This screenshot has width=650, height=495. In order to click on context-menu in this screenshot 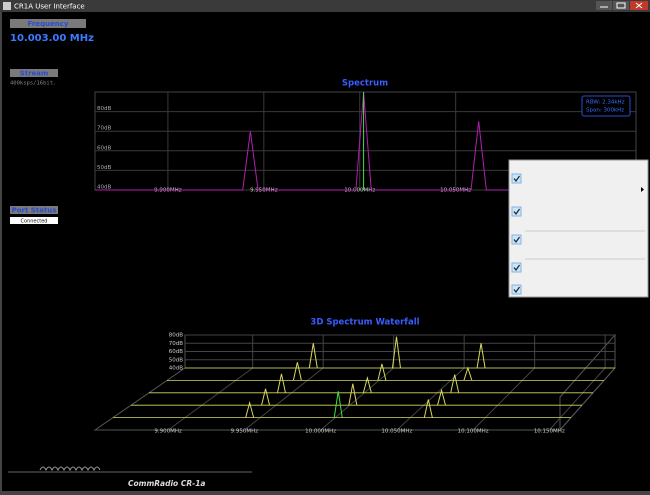, I will do `click(578, 228)`.